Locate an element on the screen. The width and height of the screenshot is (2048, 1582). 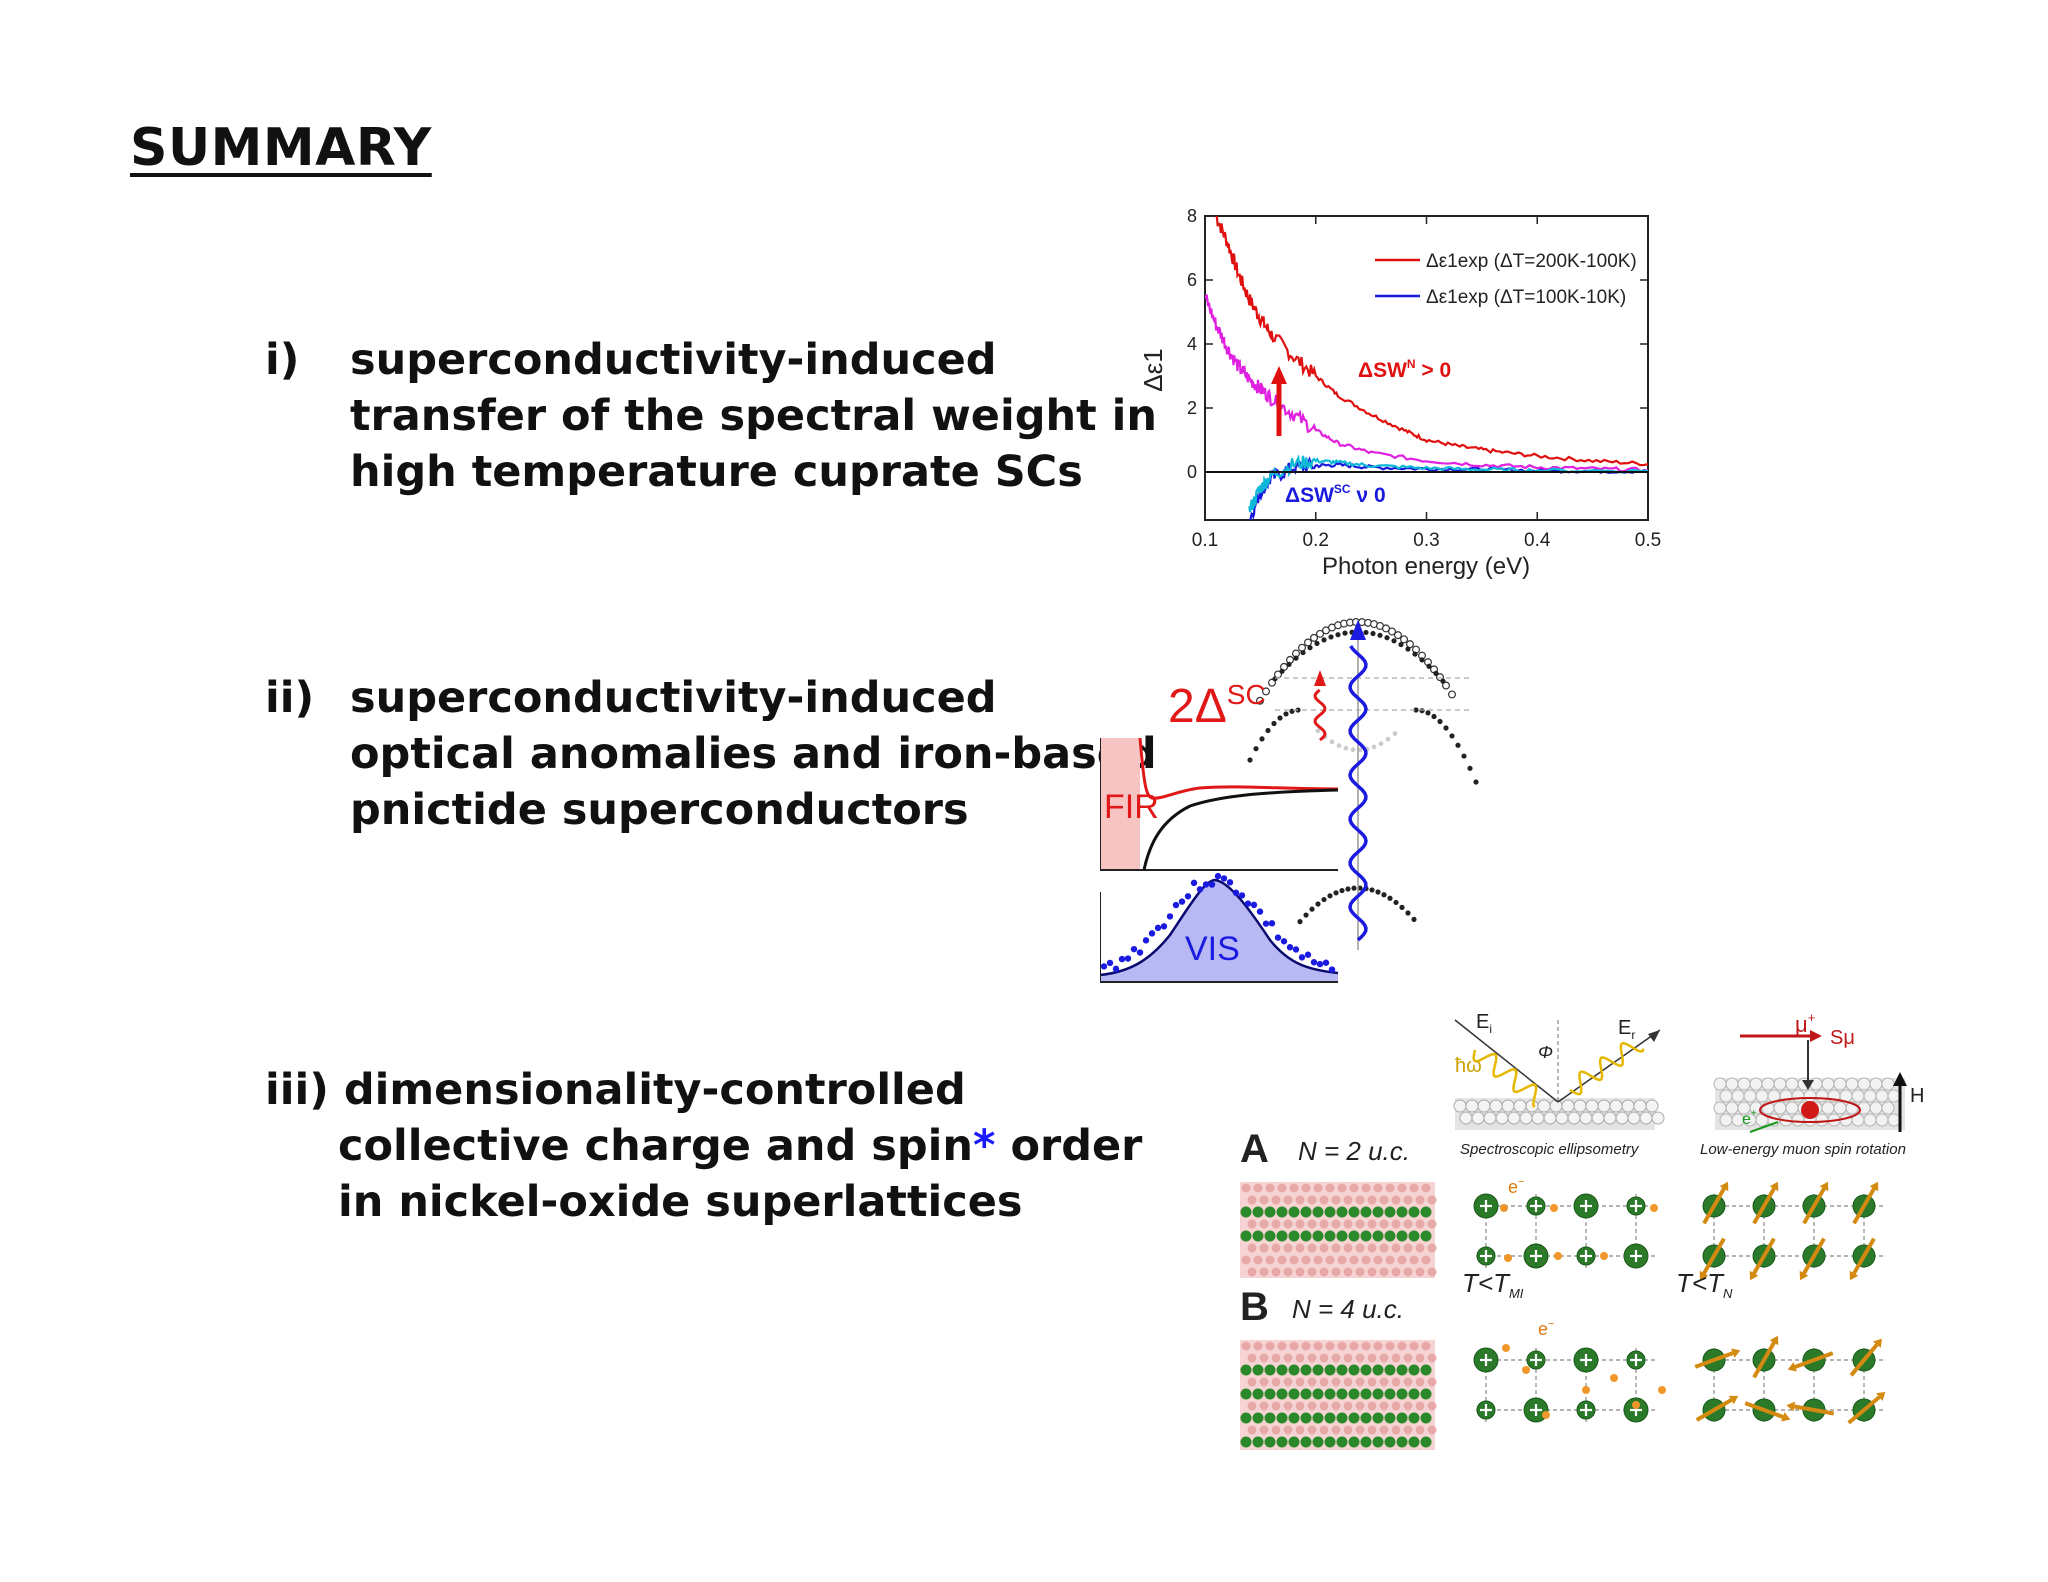
x-tick-label: 0.1 is located at coordinates (1205, 540).